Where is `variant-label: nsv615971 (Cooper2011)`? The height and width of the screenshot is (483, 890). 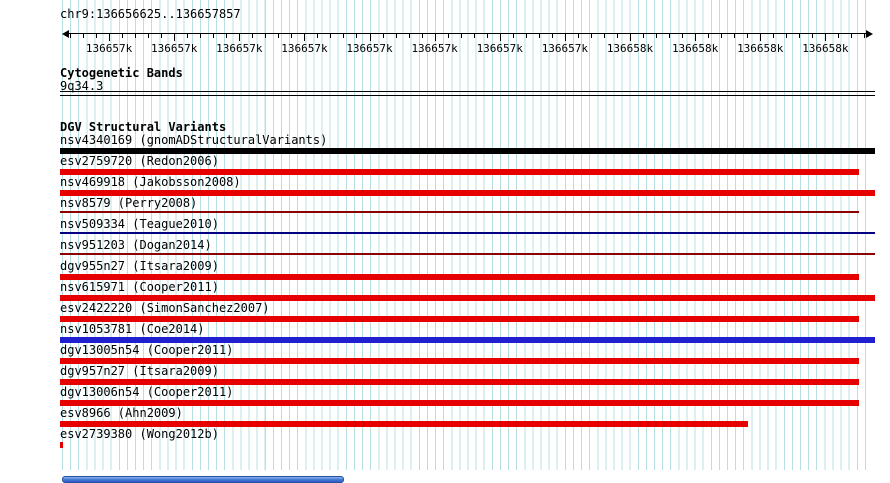 variant-label: nsv615971 (Cooper2011) is located at coordinates (139, 287).